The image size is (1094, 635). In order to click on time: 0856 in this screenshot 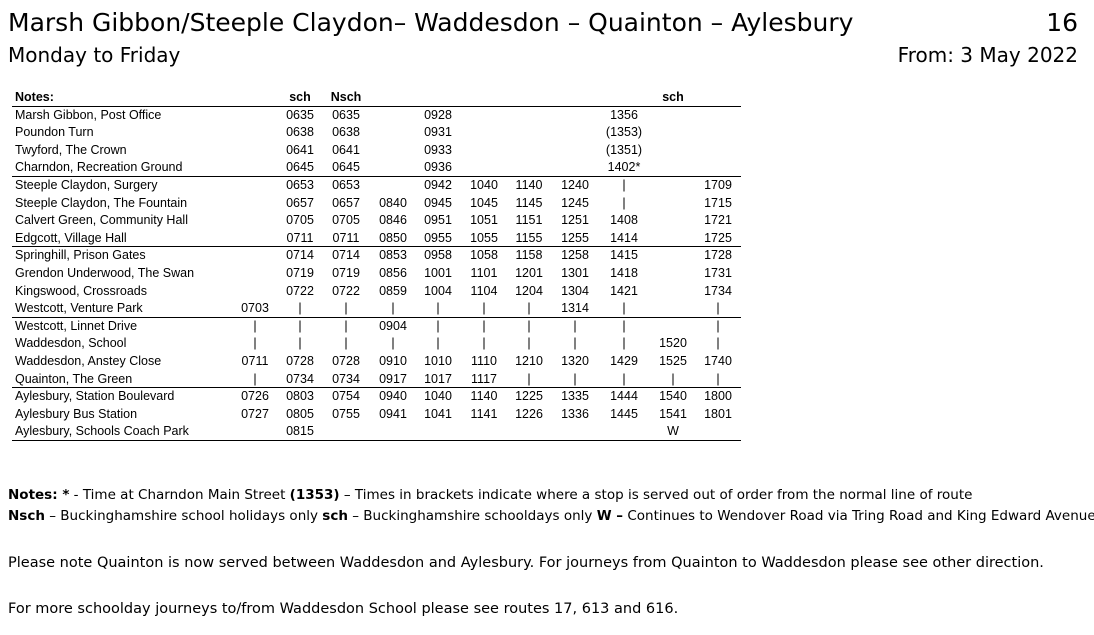, I will do `click(393, 272)`.